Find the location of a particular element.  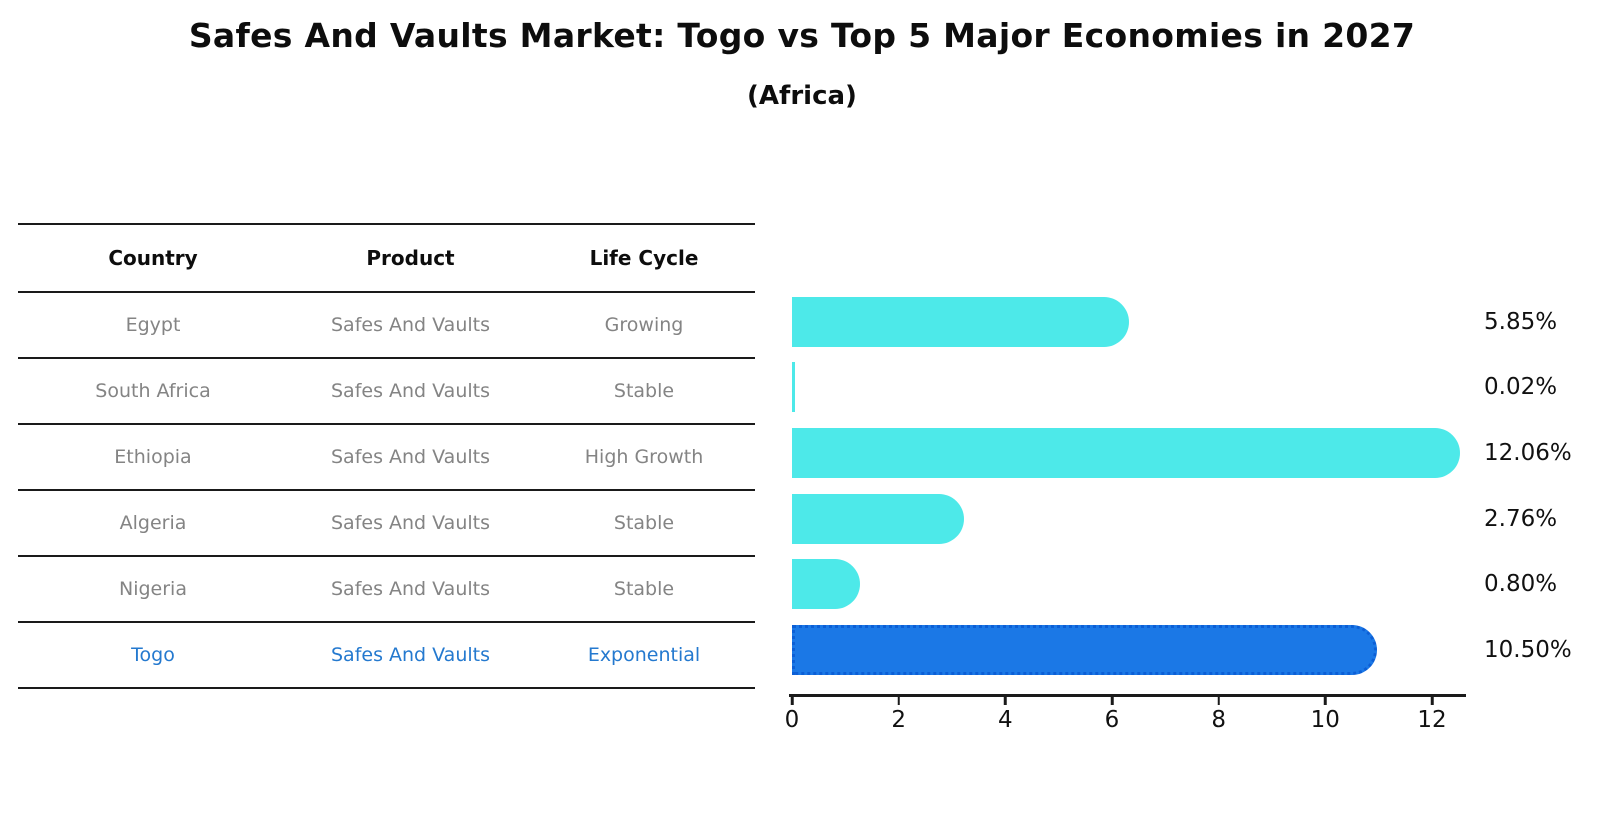

value-label: 5.85% is located at coordinates (1521, 321).